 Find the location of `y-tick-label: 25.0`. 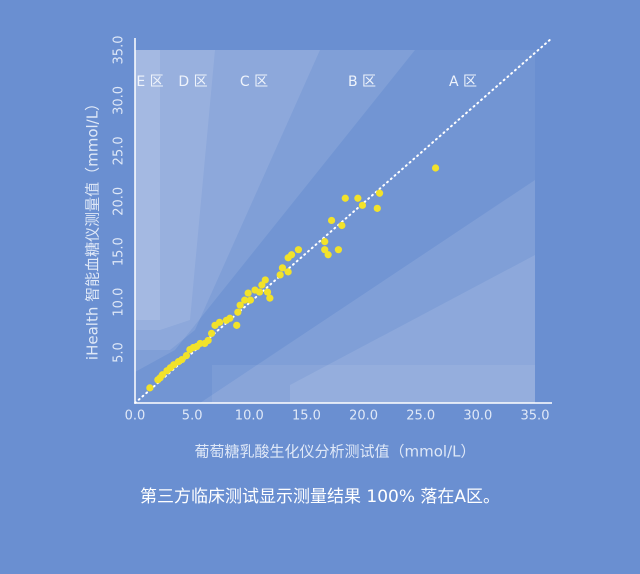

y-tick-label: 25.0 is located at coordinates (119, 150).